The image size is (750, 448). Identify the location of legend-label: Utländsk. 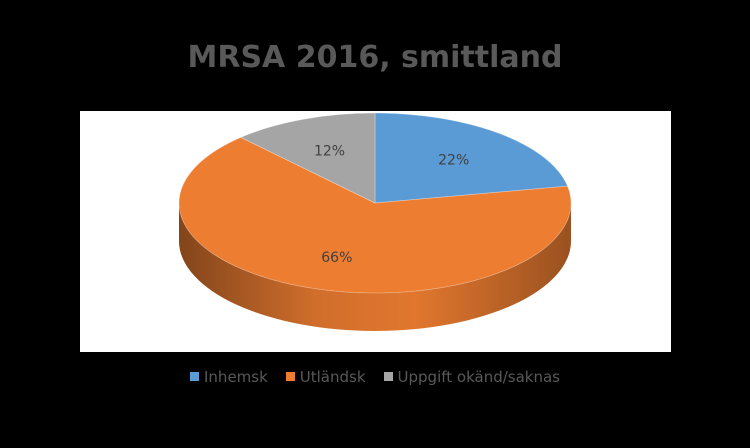
(332, 377).